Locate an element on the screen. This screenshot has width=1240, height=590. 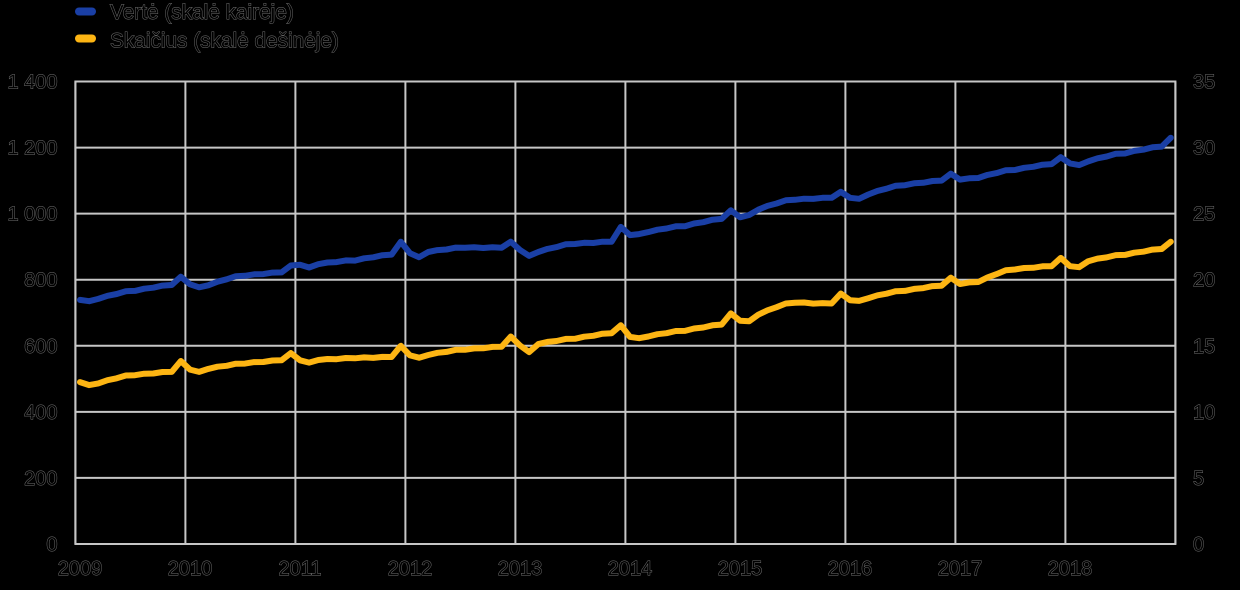
svg-text: 600 is located at coordinates (40, 347).